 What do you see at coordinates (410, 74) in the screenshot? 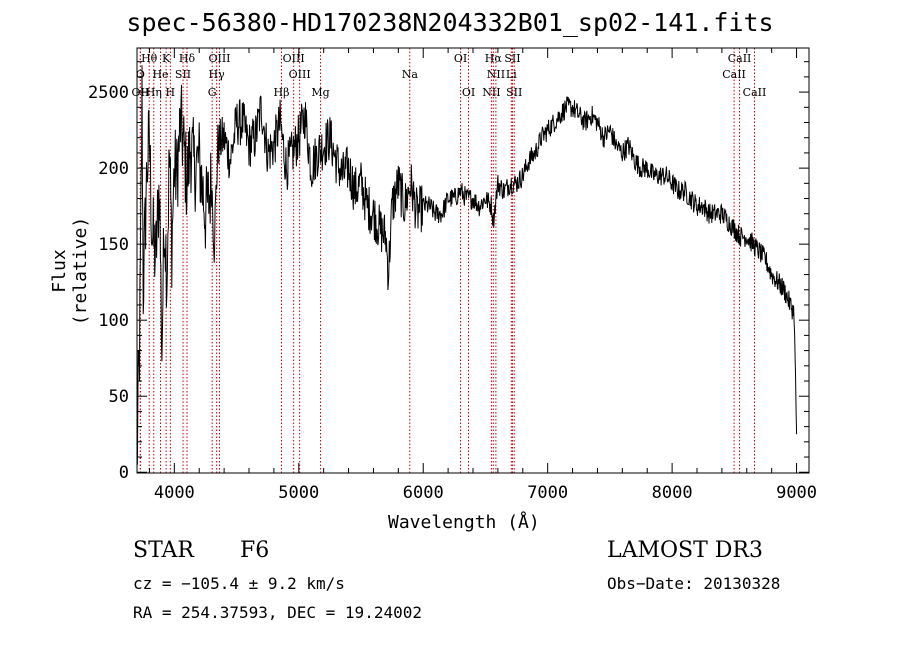
I see `spectral-line-label: Na` at bounding box center [410, 74].